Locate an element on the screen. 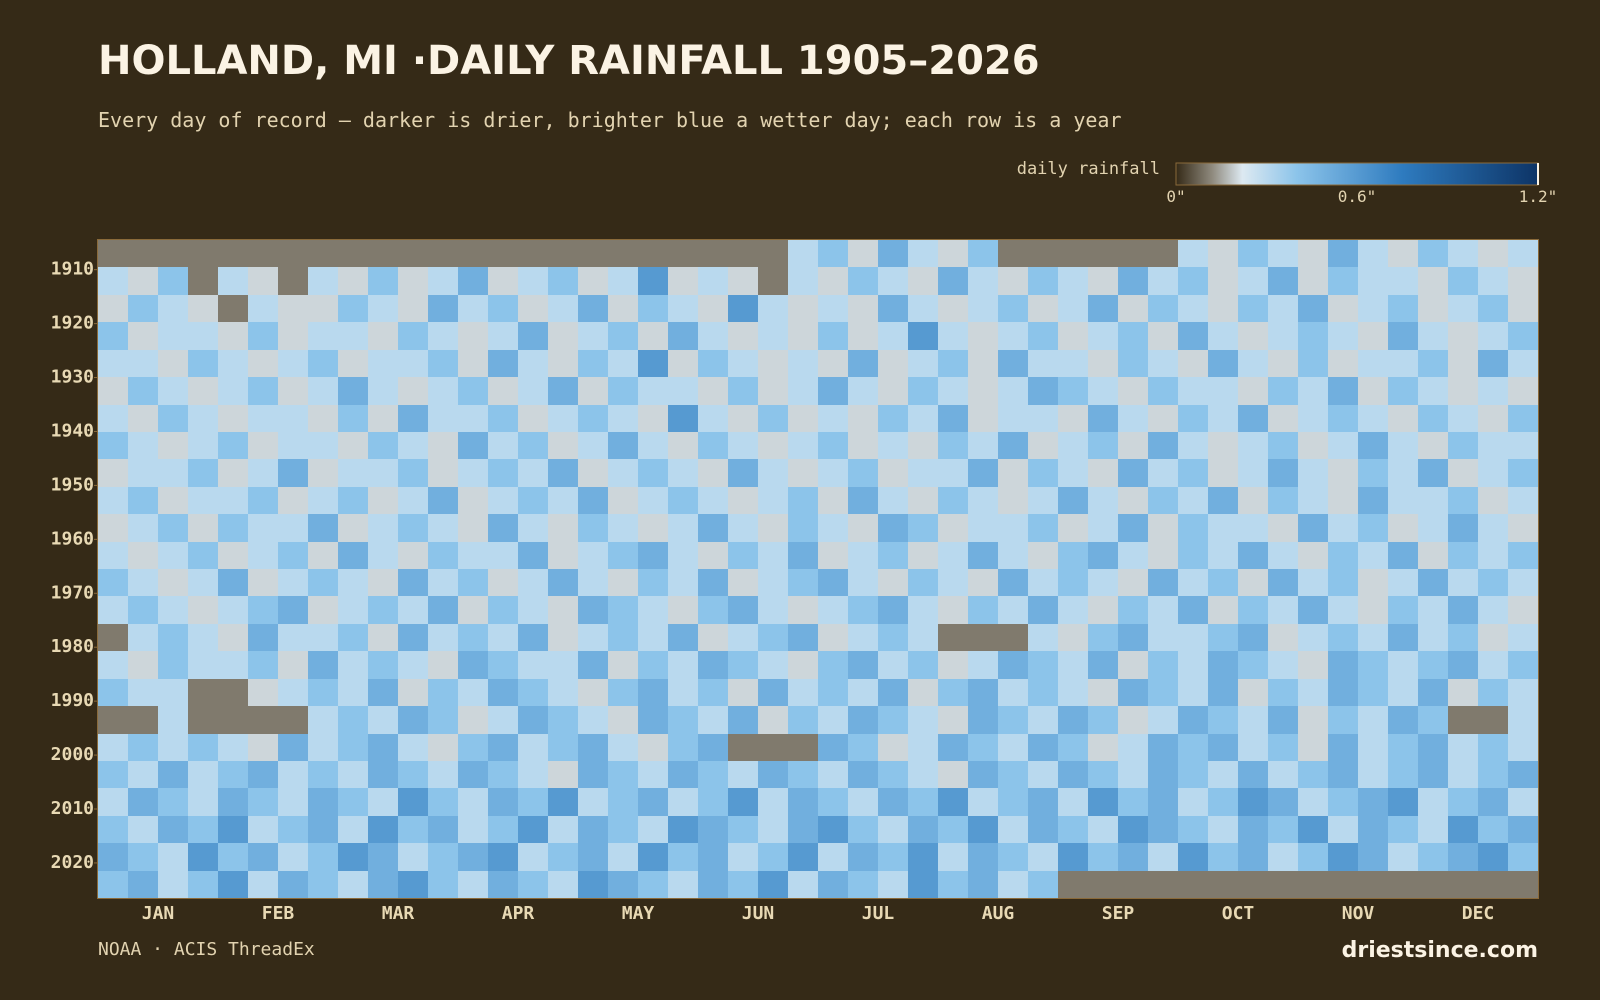 The height and width of the screenshot is (1000, 1600). x-tick-label: NOV is located at coordinates (1358, 913).